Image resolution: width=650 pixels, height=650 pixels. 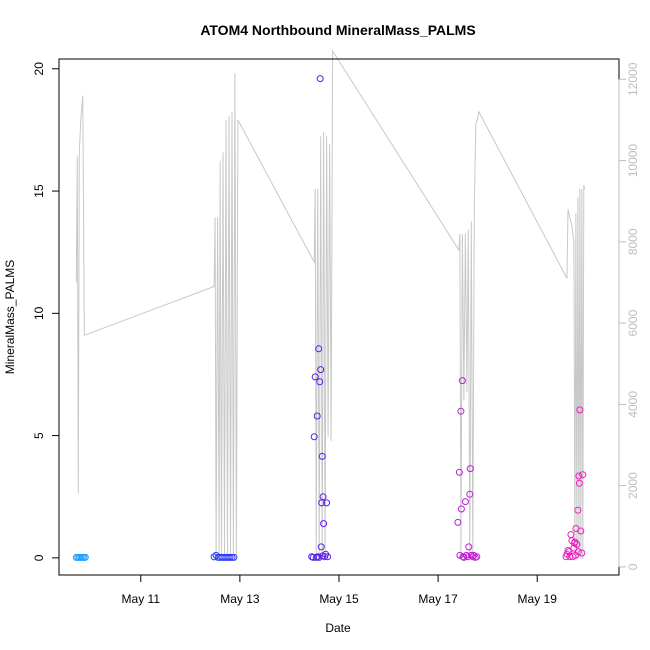 I want to click on y-tick-label: 20, so click(x=39, y=69).